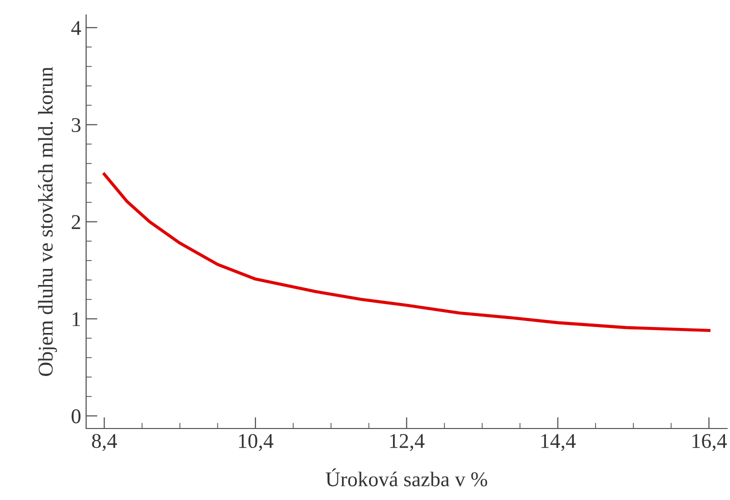 This screenshot has width=730, height=500. What do you see at coordinates (47, 221) in the screenshot?
I see `y-axis-title: Objem dluhu ve stovkách mld. korun` at bounding box center [47, 221].